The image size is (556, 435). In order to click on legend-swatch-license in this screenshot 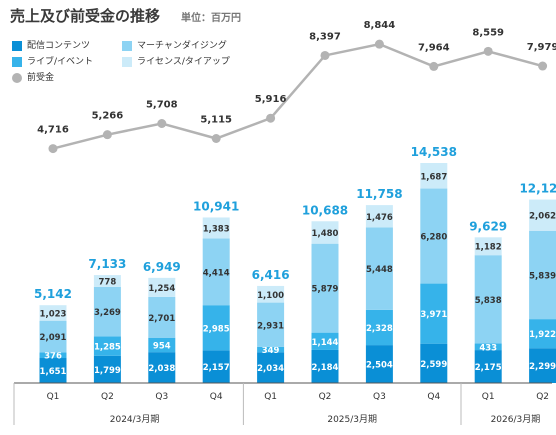, I will do `click(127, 62)`.